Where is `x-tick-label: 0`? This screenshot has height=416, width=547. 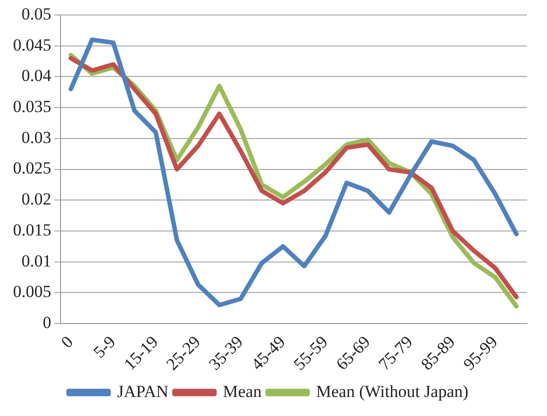 x-tick-label: 0 is located at coordinates (67, 342).